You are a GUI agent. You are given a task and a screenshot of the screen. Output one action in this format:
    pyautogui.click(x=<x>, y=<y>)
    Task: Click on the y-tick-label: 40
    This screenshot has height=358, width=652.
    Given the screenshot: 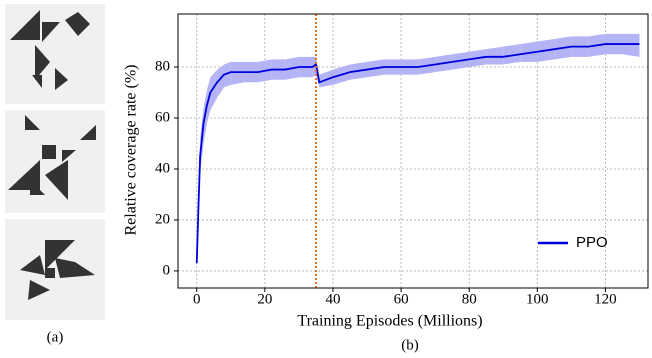 What is the action you would take?
    pyautogui.click(x=162, y=168)
    